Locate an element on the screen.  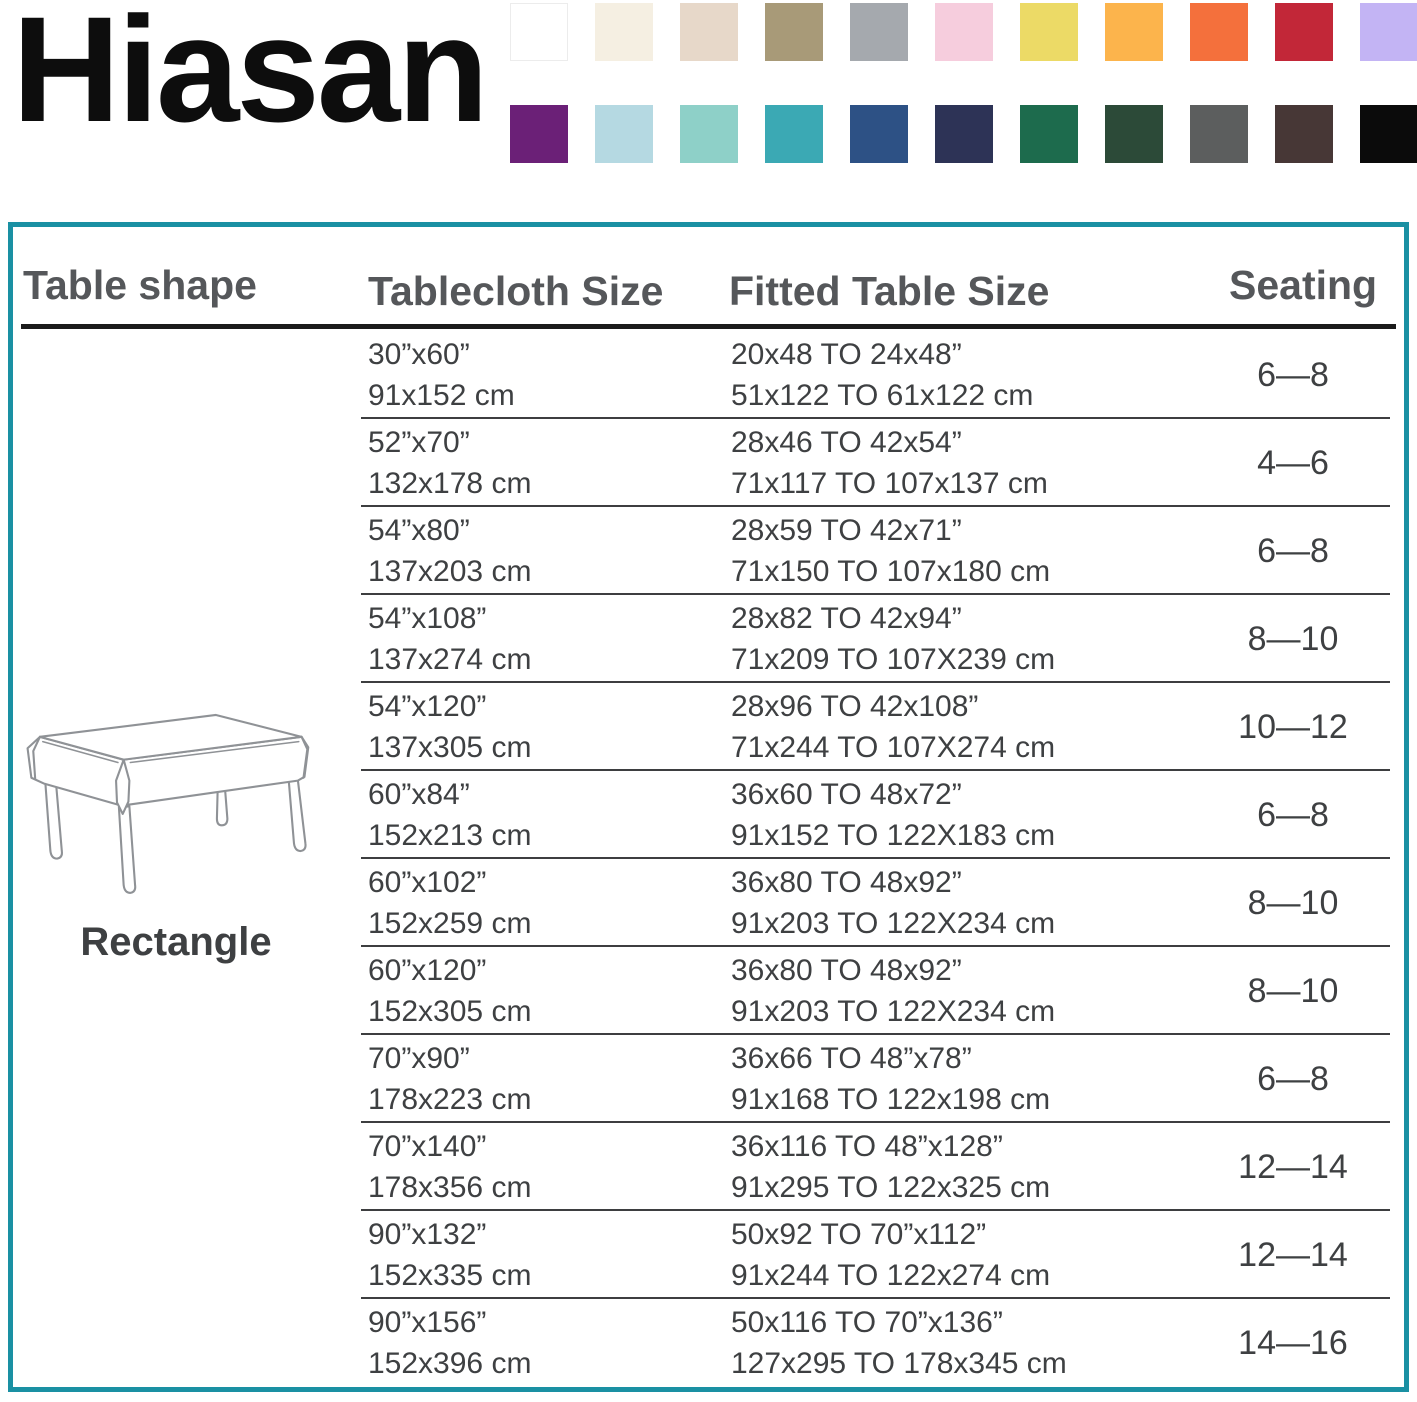
seating-value: 14—16 is located at coordinates (1293, 1342).